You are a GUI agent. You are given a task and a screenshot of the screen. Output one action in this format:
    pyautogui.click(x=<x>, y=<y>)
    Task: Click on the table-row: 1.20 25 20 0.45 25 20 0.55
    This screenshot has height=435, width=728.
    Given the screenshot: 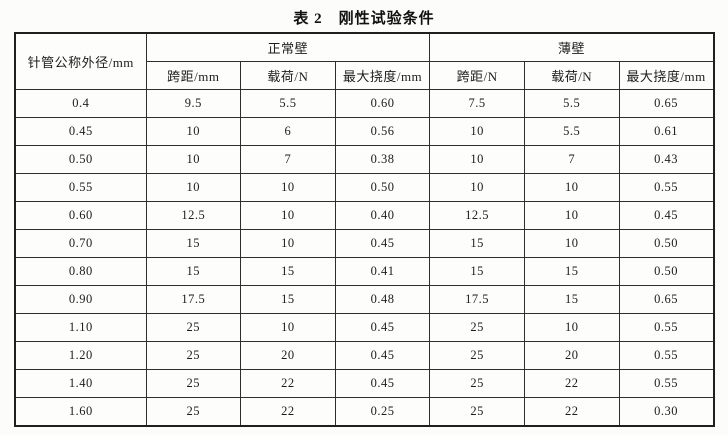 What is the action you would take?
    pyautogui.click(x=364, y=355)
    